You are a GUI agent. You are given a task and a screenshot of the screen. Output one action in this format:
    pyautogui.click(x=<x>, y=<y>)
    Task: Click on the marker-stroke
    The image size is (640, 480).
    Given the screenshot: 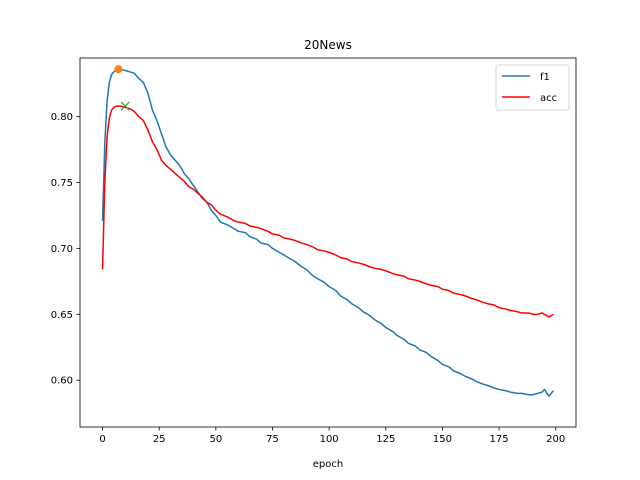 What is the action you would take?
    pyautogui.click(x=125, y=106)
    